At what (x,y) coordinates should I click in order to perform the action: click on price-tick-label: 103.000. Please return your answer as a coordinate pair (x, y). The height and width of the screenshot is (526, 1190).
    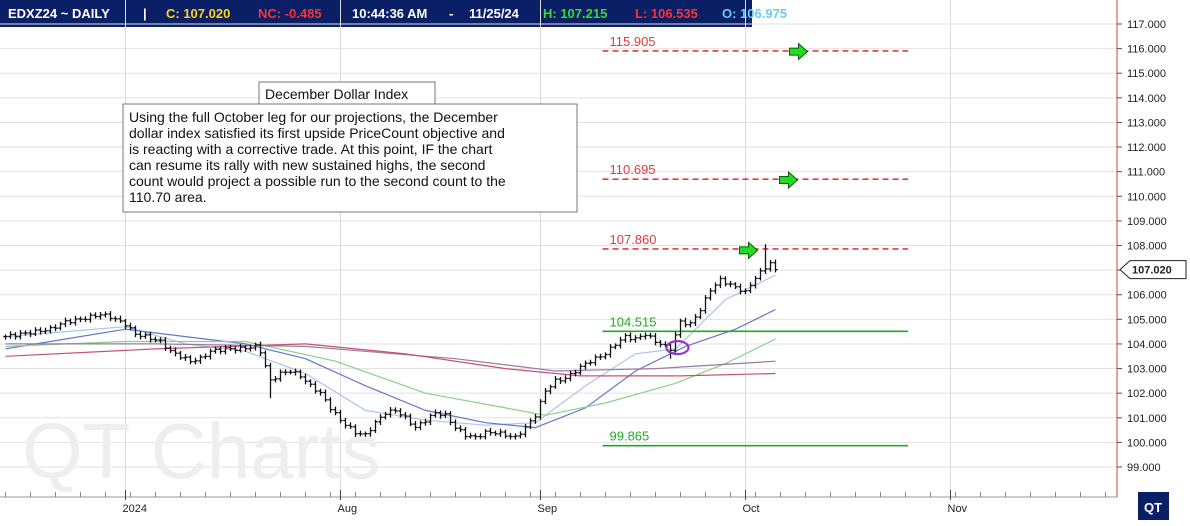
    Looking at the image, I should click on (1147, 370).